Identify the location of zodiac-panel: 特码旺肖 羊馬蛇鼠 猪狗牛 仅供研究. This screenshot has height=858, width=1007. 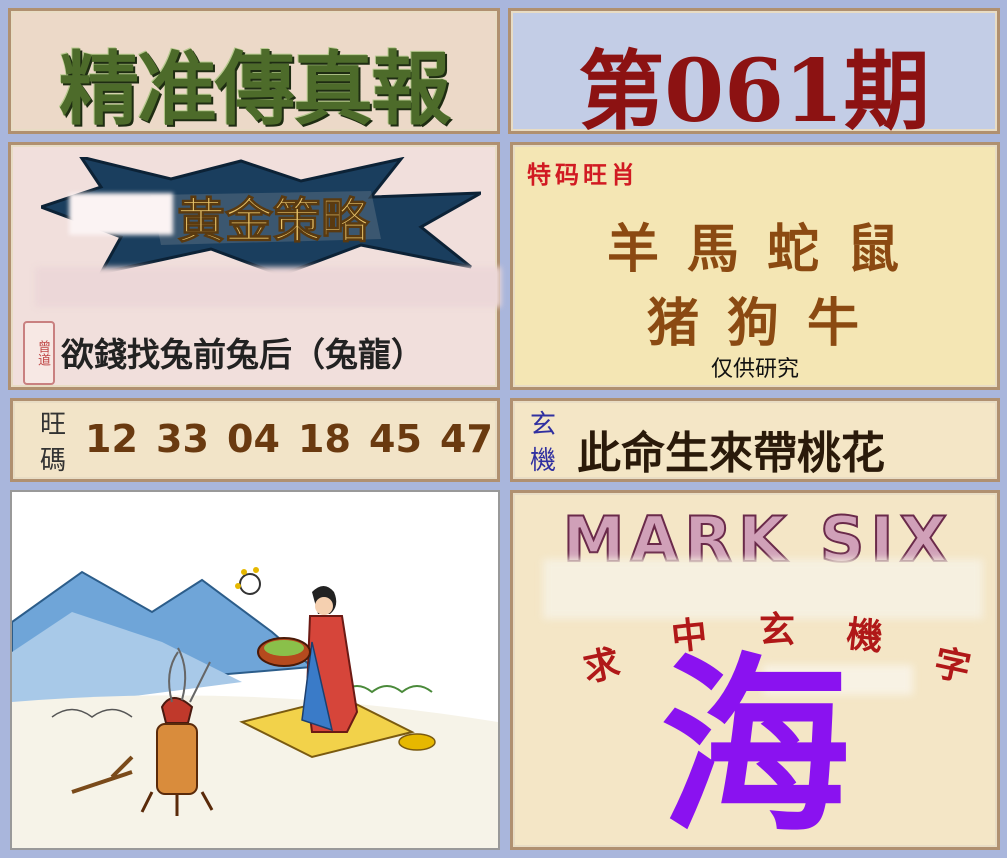
(755, 266).